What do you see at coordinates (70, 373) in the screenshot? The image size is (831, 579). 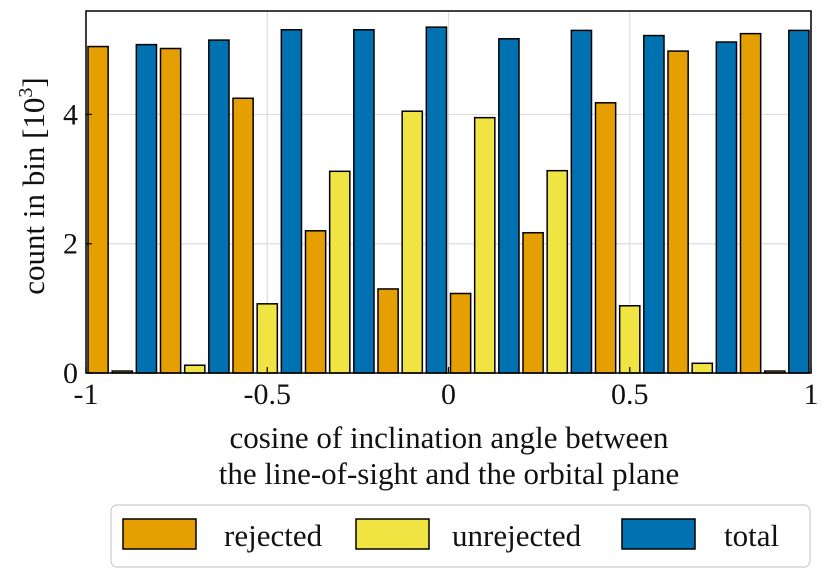 I see `y-tick-label: 0` at bounding box center [70, 373].